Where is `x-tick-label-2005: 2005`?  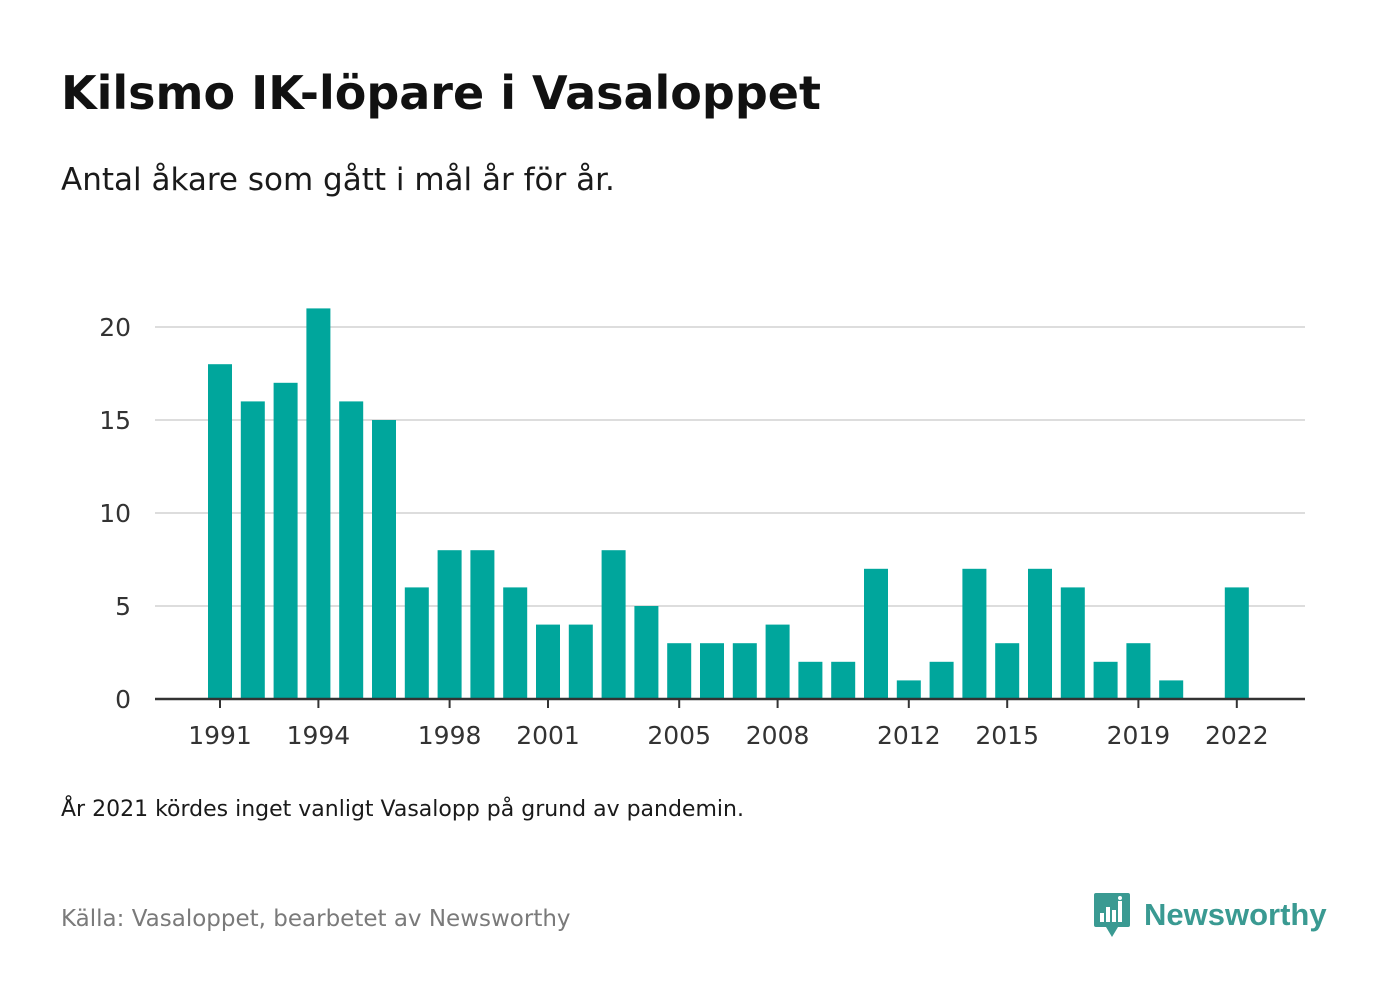
x-tick-label-2005: 2005 is located at coordinates (679, 735).